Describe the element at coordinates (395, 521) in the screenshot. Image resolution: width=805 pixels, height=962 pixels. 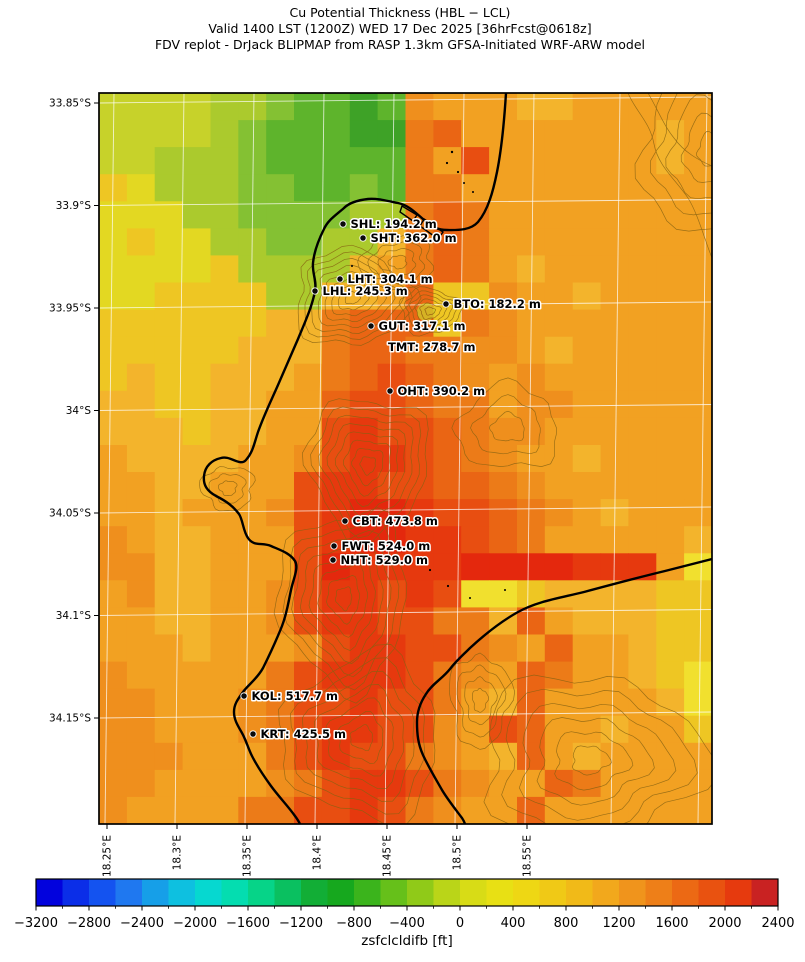
I see `station-label: CBT: 473.8 m` at that location.